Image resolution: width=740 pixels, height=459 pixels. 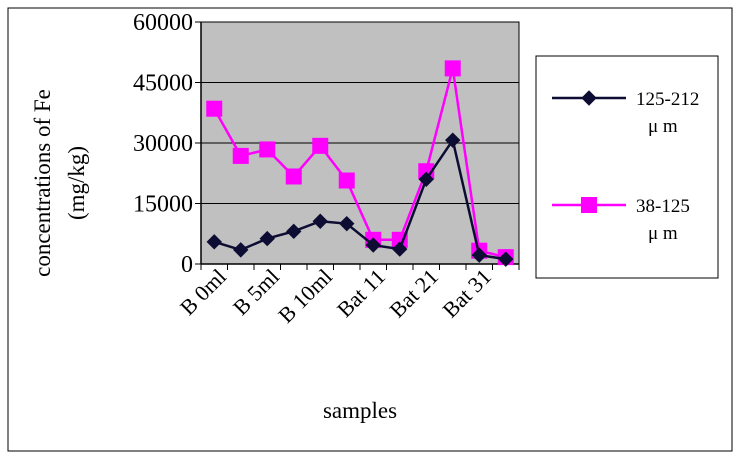 I want to click on y-tick-label: 0, so click(x=187, y=265).